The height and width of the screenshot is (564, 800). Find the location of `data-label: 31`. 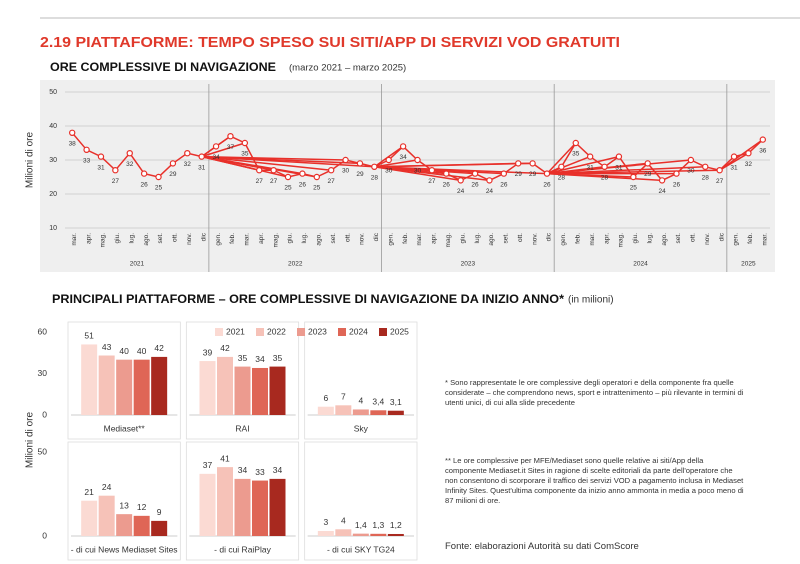

data-label: 31 is located at coordinates (101, 167).